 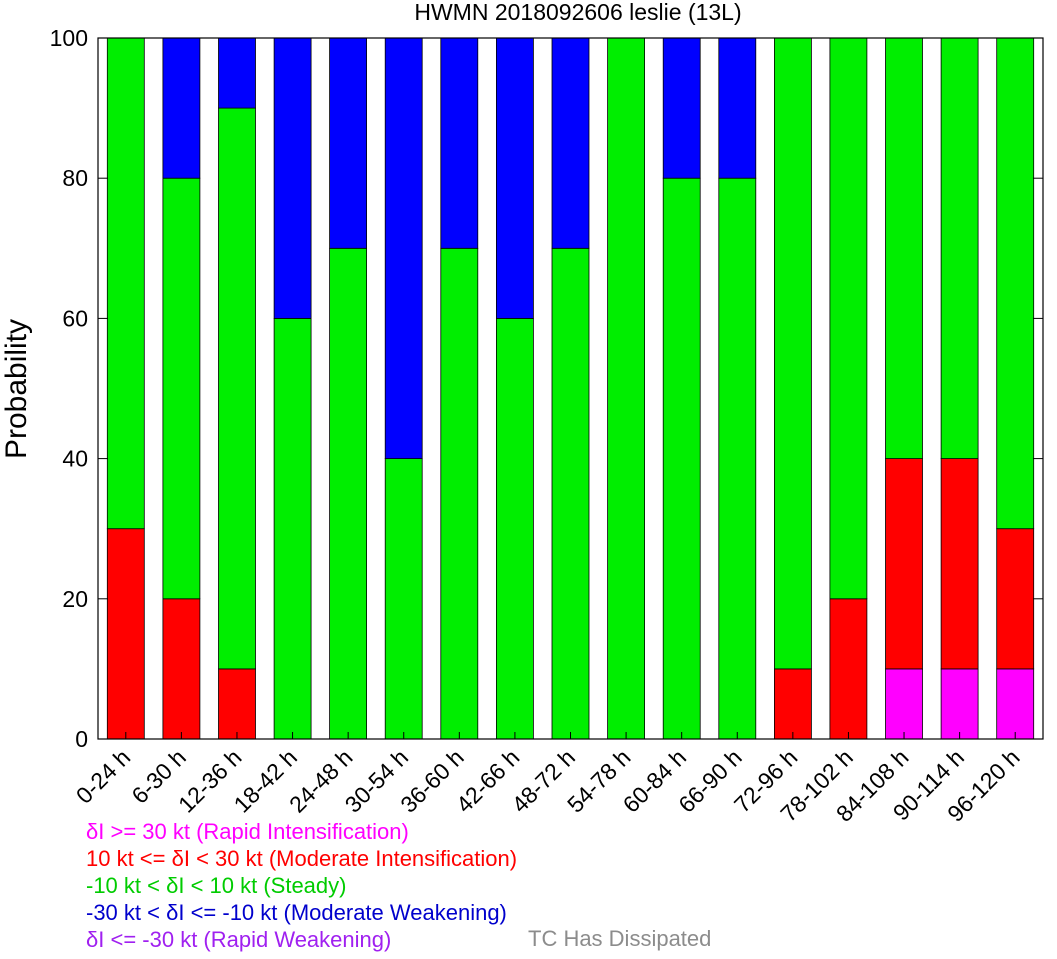 I want to click on legend-item-rapid-intensification: δI >= 30 kt (Rapid Intensification), so click(x=247, y=831).